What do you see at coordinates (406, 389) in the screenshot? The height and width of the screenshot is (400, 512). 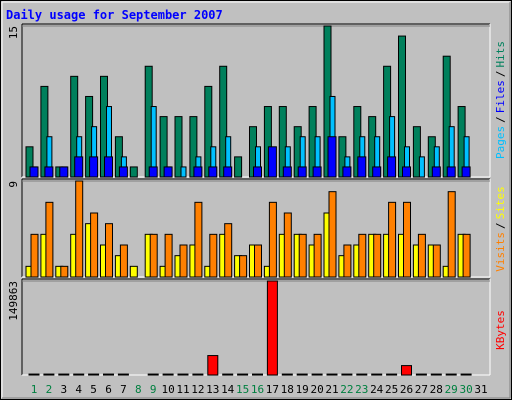 I see `x-tick-label: 26` at bounding box center [406, 389].